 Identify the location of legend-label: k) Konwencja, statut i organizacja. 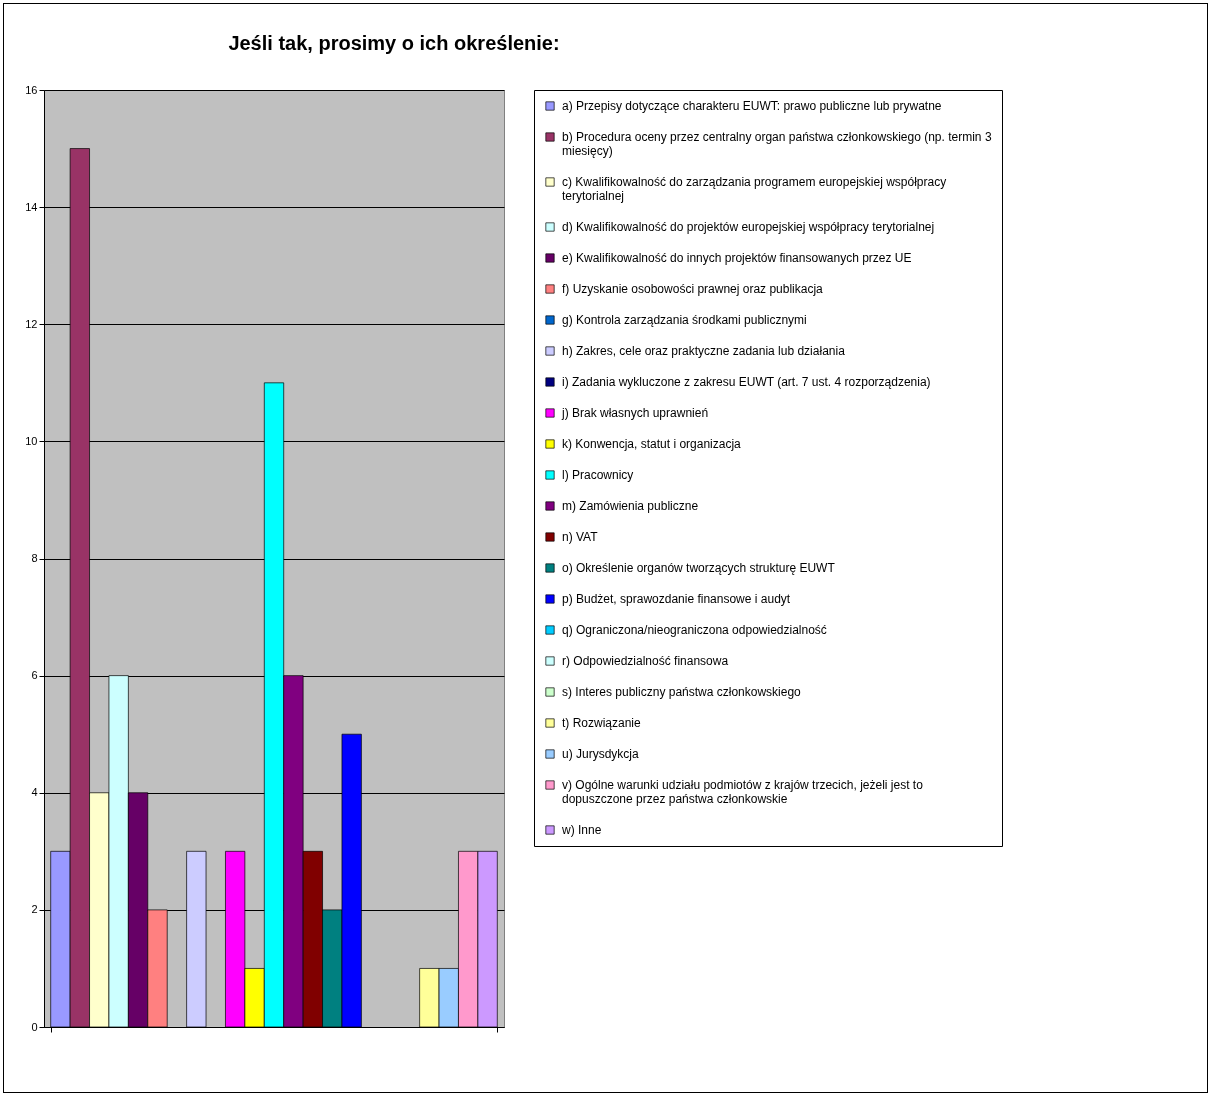
(652, 444).